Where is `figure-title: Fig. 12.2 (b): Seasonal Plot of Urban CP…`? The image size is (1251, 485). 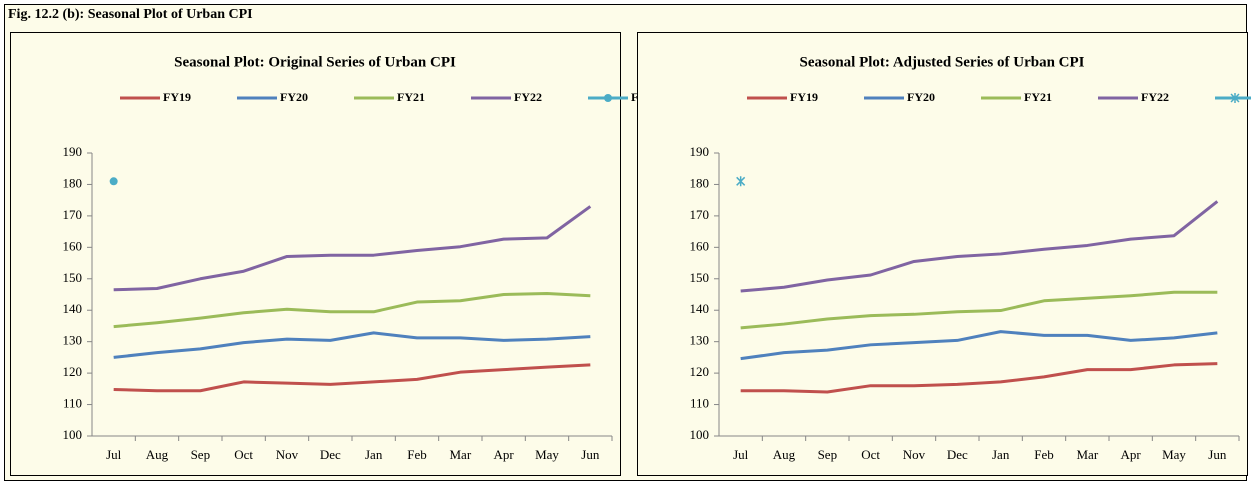
figure-title: Fig. 12.2 (b): Seasonal Plot of Urban CP… is located at coordinates (130, 14).